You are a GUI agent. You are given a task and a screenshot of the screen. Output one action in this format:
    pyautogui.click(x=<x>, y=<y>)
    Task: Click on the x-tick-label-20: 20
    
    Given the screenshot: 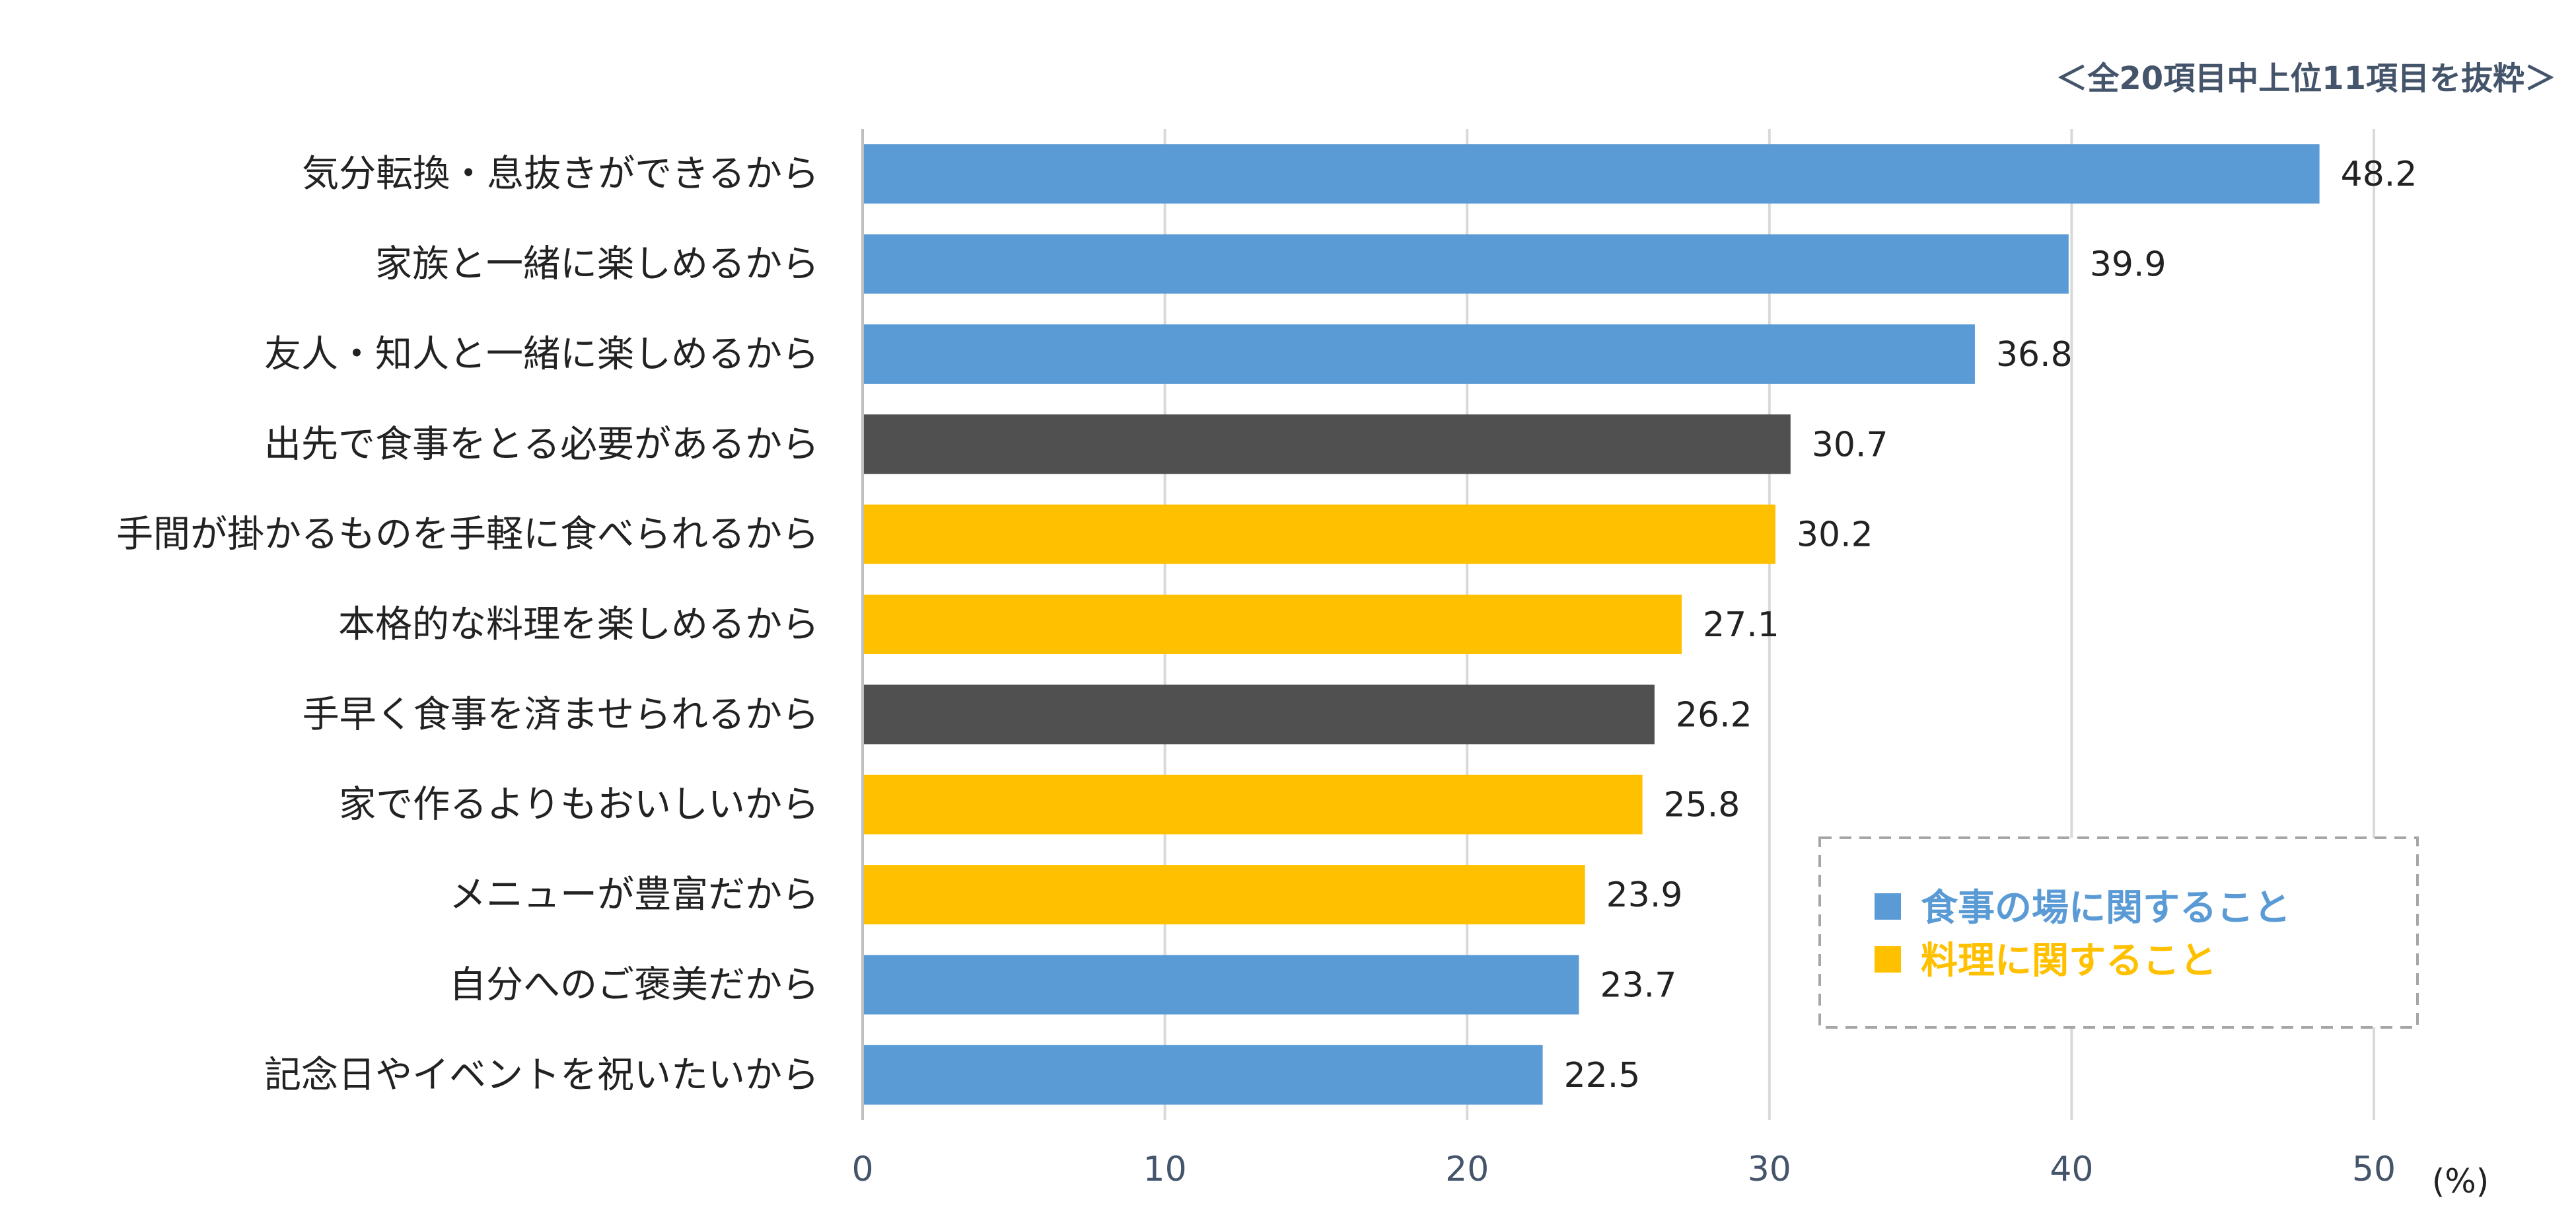 What is the action you would take?
    pyautogui.click(x=1467, y=1169)
    